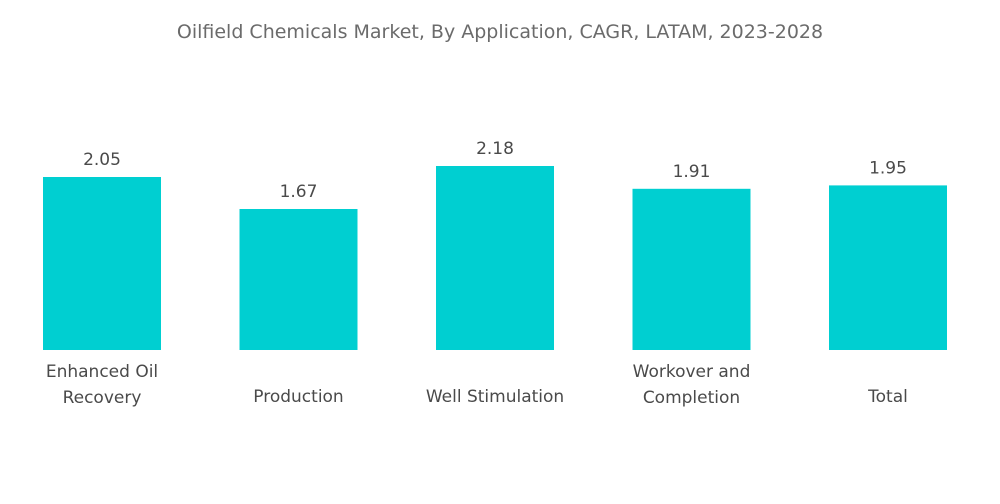 The image size is (1000, 504). Describe the element at coordinates (495, 149) in the screenshot. I see `value-label-2: 2.18` at that location.